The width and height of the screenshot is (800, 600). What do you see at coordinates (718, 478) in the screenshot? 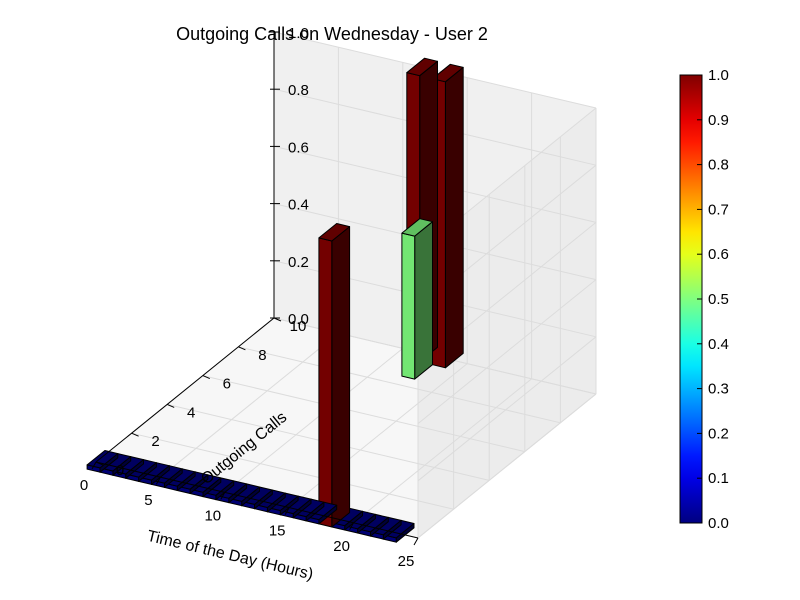
I see `colorbar-tick-label: 0.1` at bounding box center [718, 478].